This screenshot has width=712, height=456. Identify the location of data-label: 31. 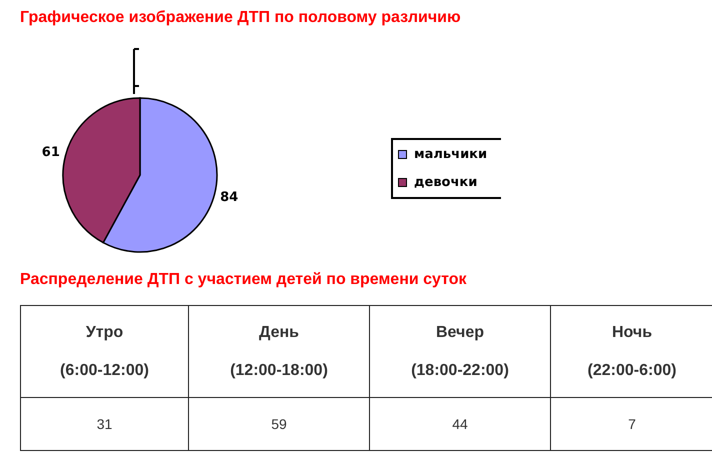
(104, 424).